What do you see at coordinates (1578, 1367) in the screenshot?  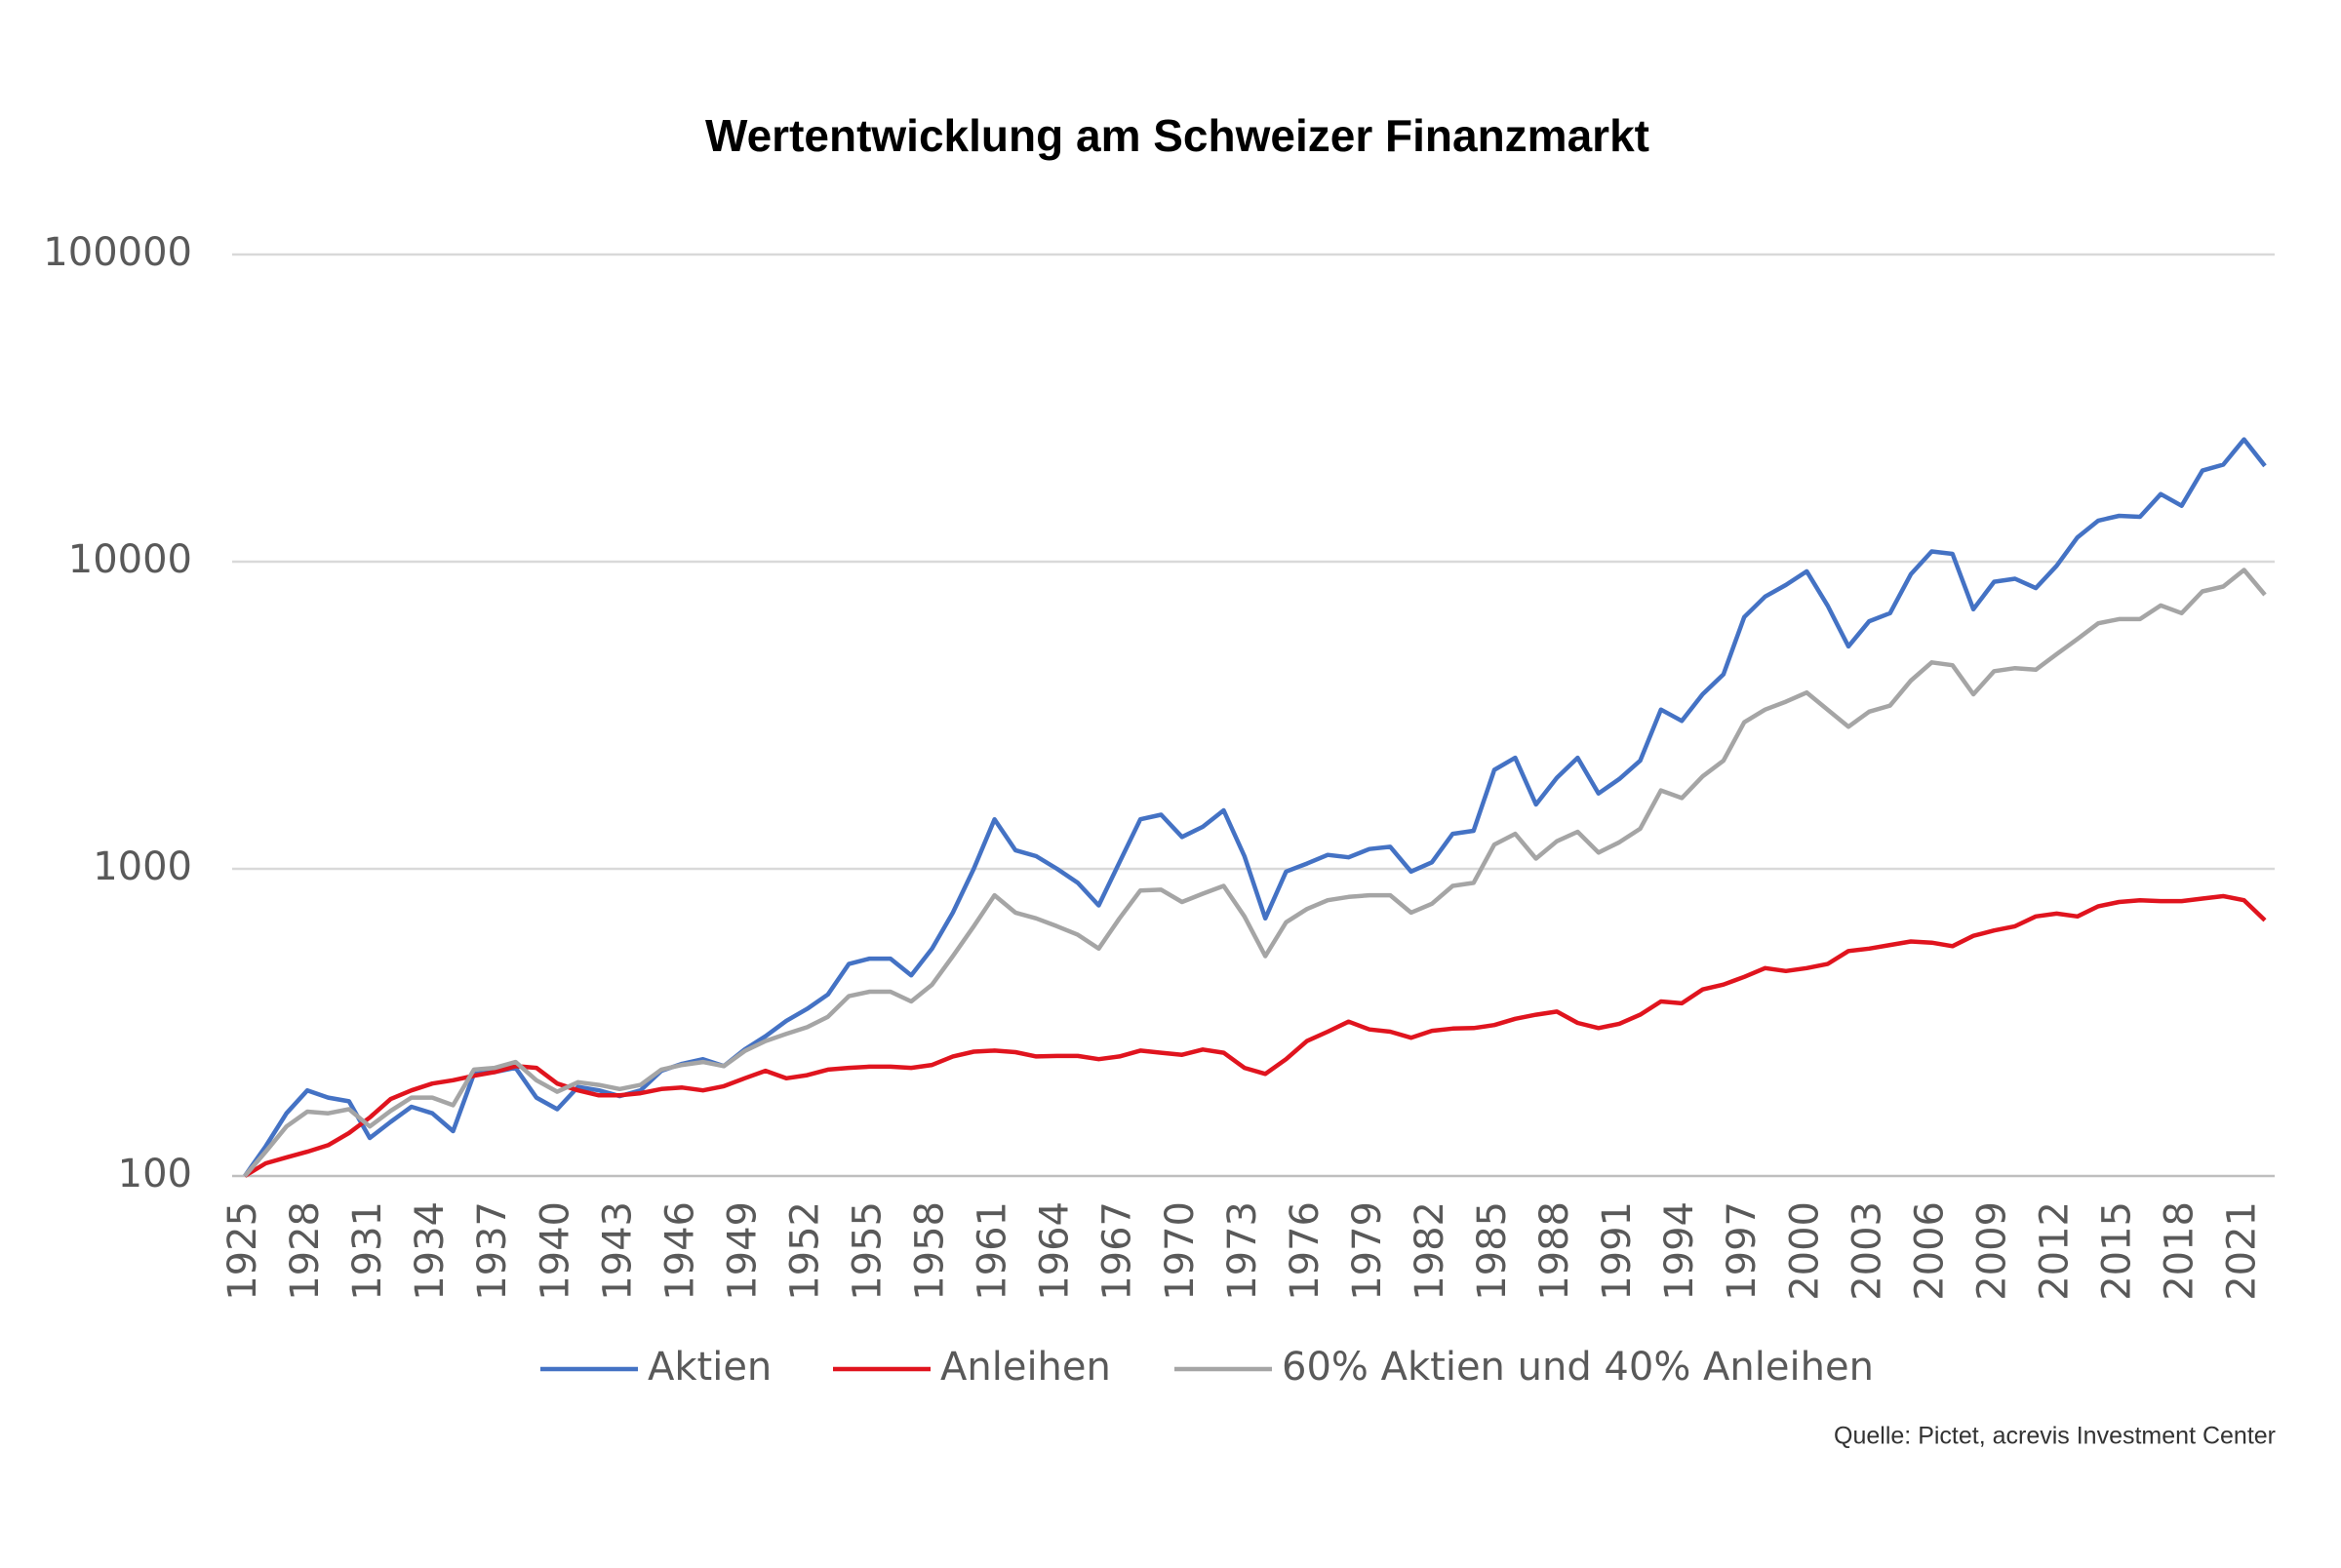 I see `legend-label: 60% Aktien und 40% Anleihen` at bounding box center [1578, 1367].